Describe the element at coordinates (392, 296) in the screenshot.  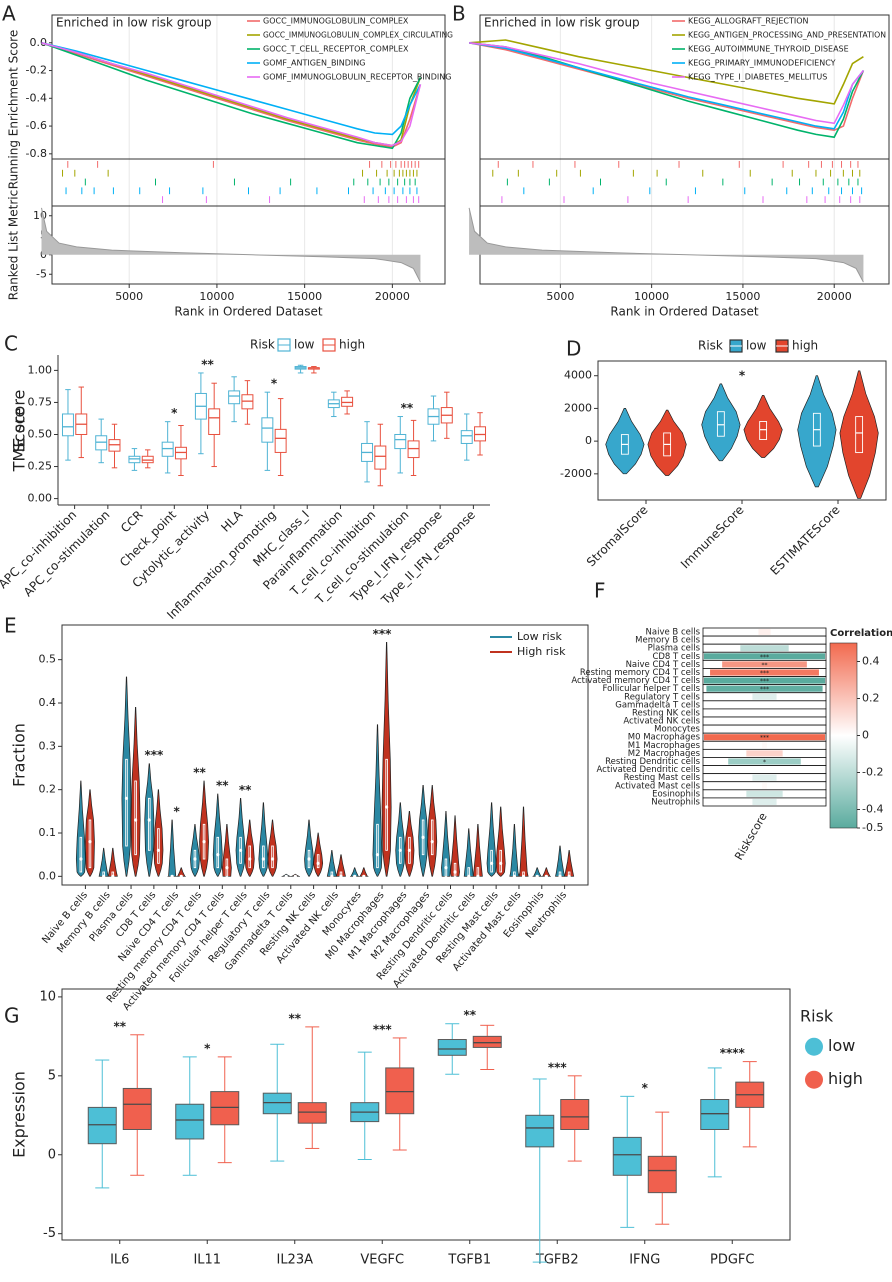
I see `x-tick-label: 20000` at that location.